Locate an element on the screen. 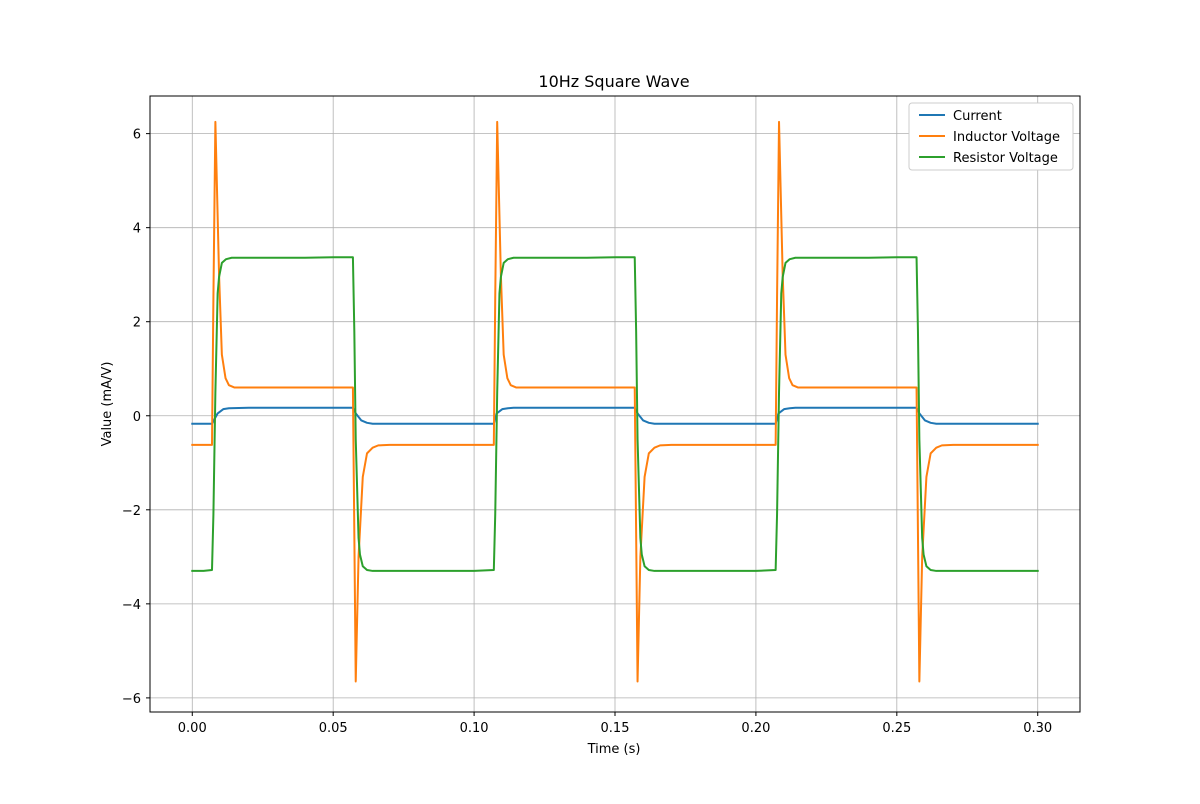 The width and height of the screenshot is (1200, 804). legend-label-resistor-voltage: Resistor Voltage is located at coordinates (1005, 158).